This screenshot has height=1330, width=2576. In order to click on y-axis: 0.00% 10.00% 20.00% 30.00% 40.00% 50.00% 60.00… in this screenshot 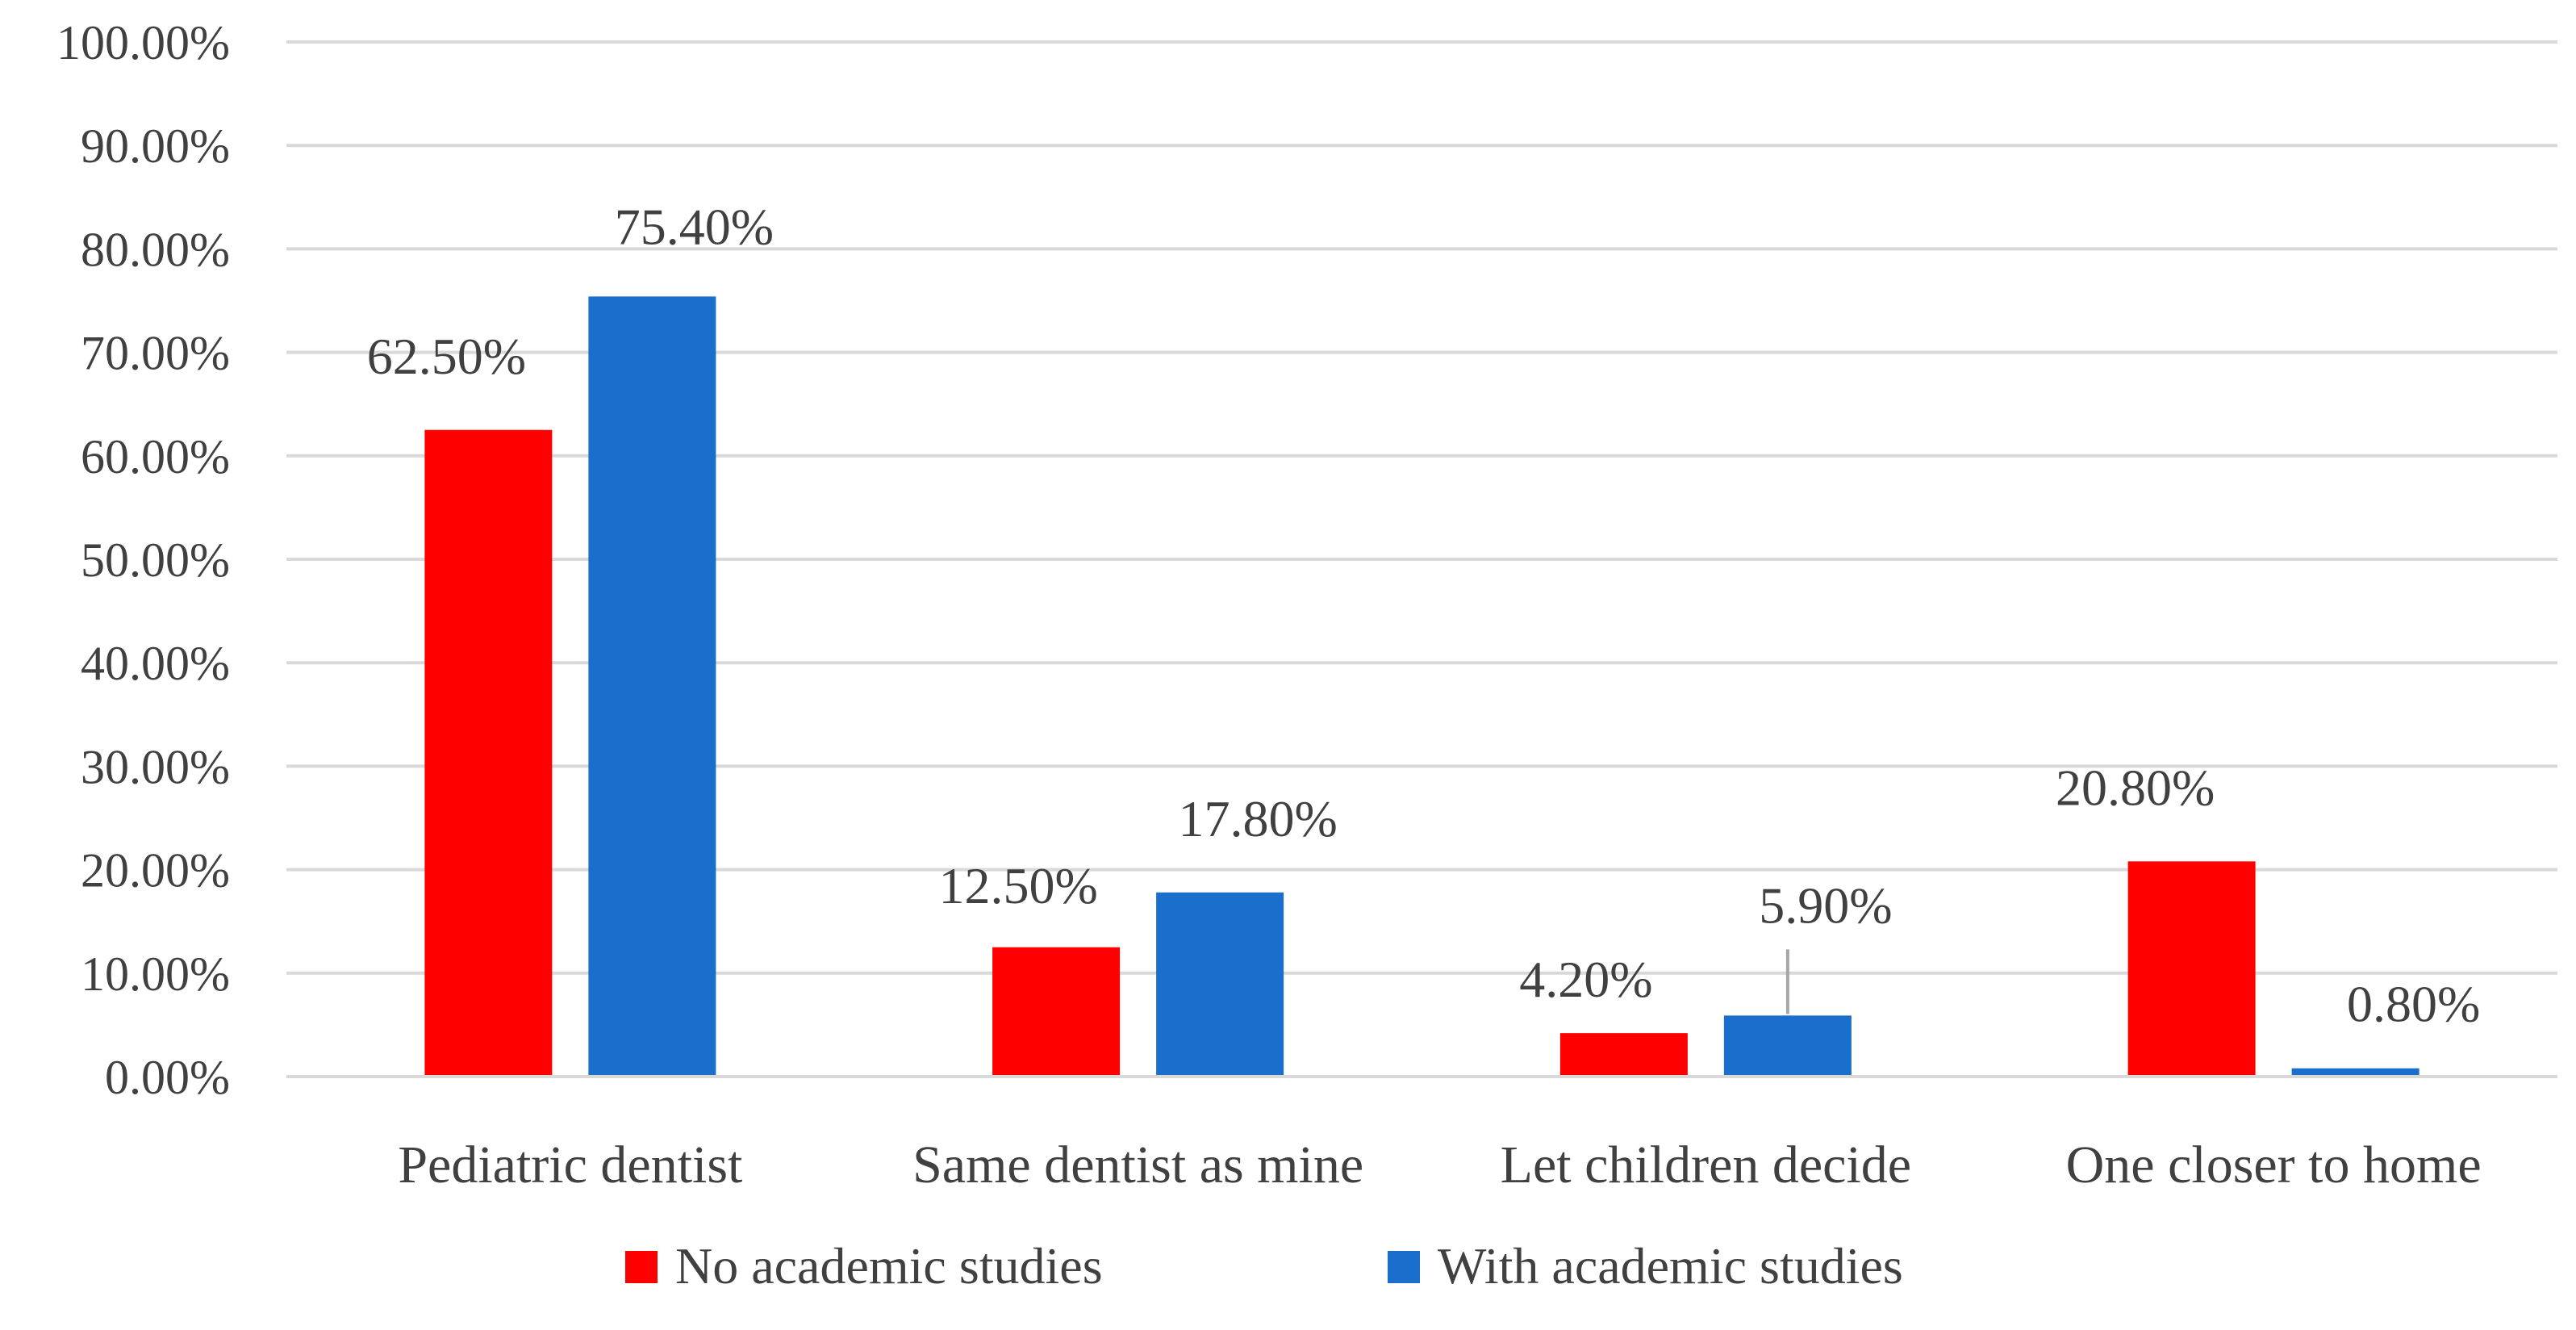, I will do `click(143, 560)`.